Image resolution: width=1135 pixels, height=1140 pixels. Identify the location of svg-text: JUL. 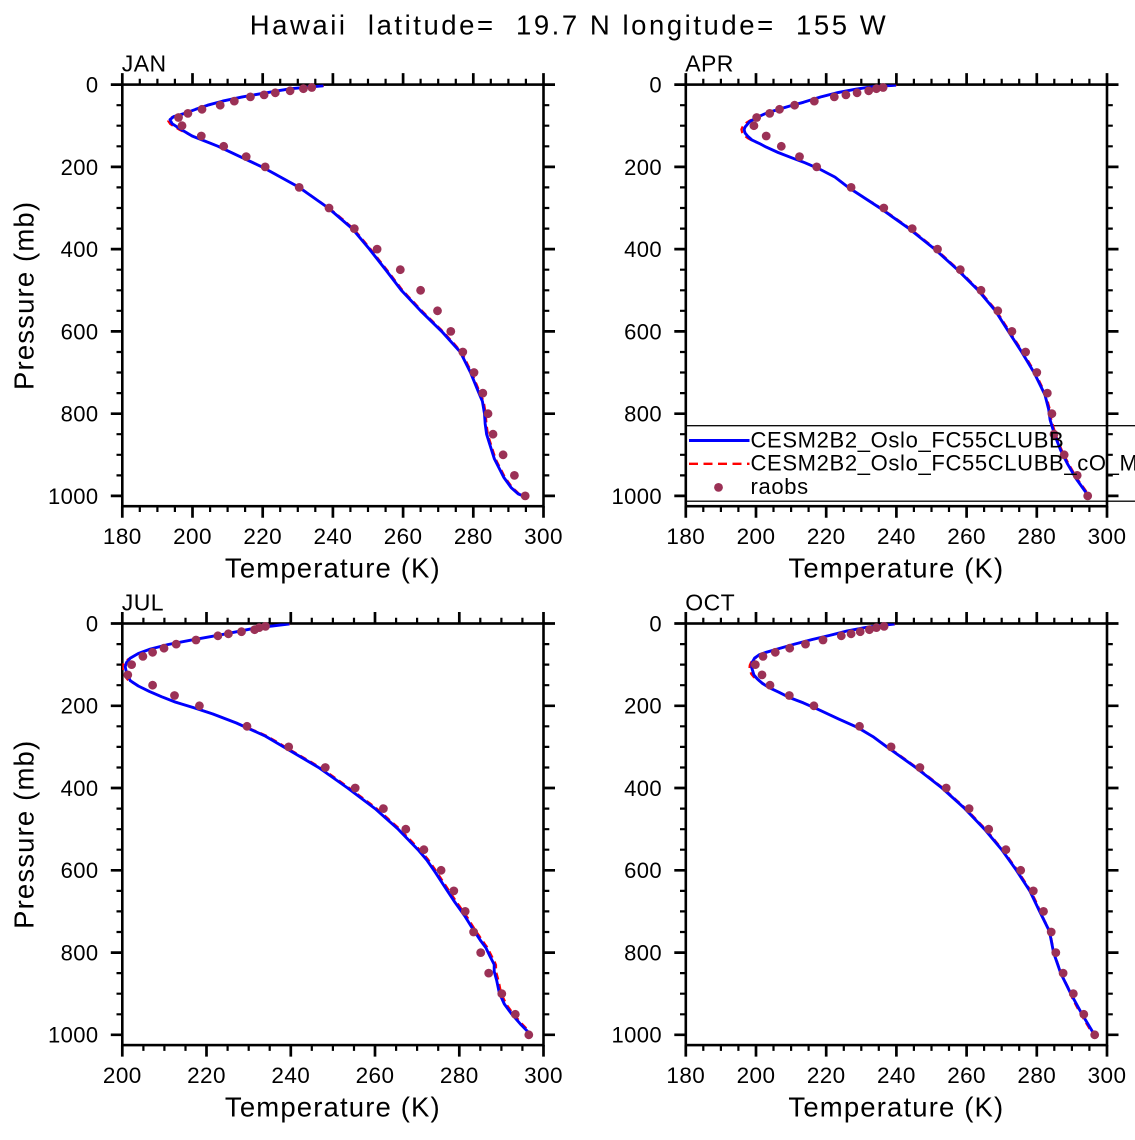
(143, 603).